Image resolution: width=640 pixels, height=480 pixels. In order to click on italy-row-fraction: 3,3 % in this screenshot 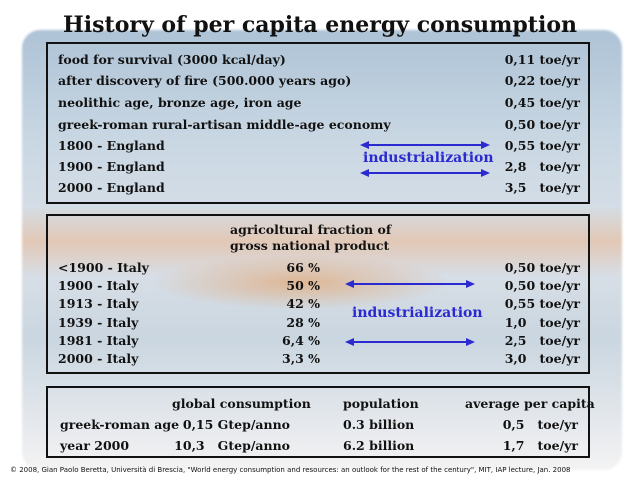, I will do `click(301, 358)`.